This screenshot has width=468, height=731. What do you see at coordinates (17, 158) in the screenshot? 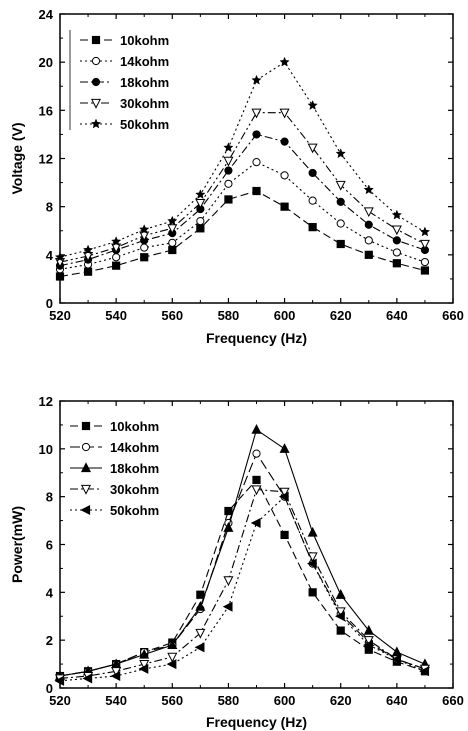
I see `y-axis-label: Voltage (V)` at bounding box center [17, 158].